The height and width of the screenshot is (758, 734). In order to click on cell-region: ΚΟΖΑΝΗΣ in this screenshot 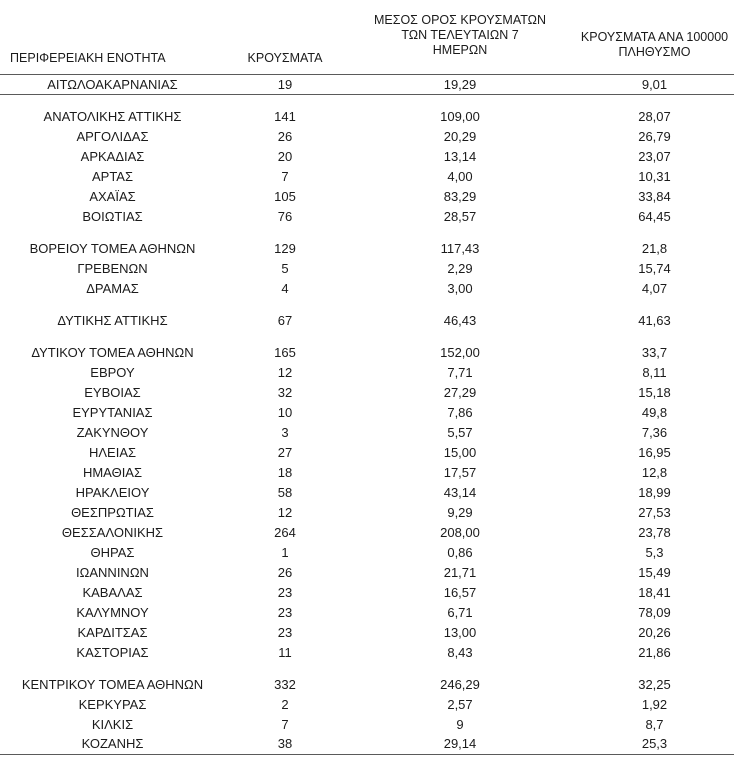, I will do `click(112, 744)`.